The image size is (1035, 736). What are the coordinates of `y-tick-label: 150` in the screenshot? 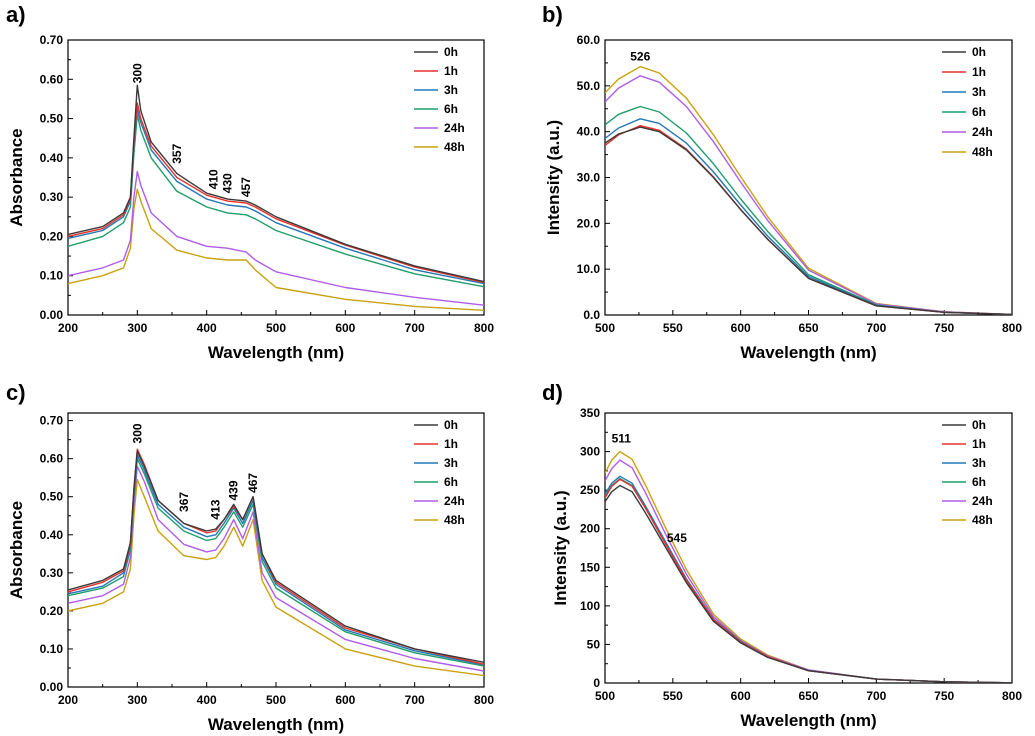 It's located at (590, 567).